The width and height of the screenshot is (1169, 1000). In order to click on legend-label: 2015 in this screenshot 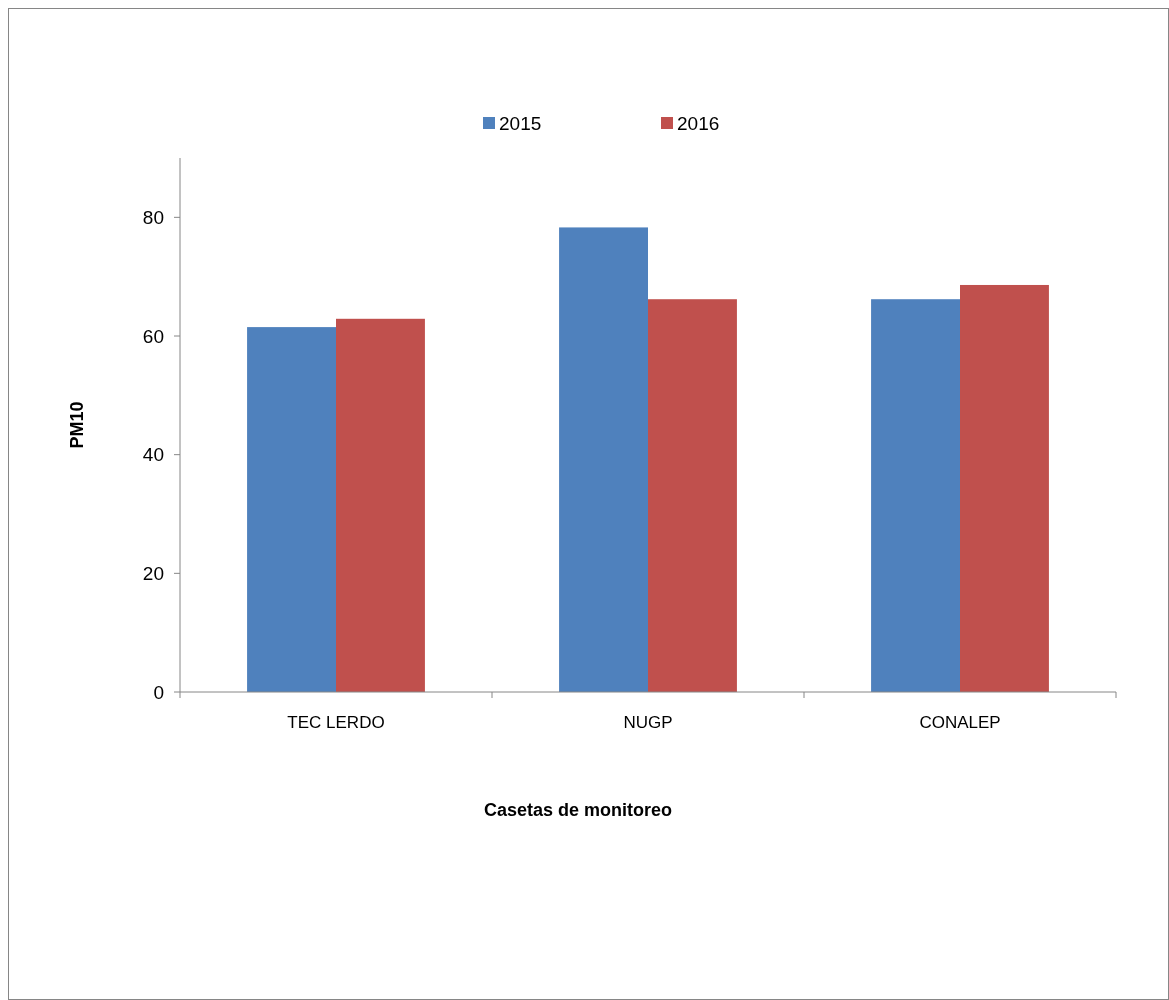, I will do `click(520, 123)`.